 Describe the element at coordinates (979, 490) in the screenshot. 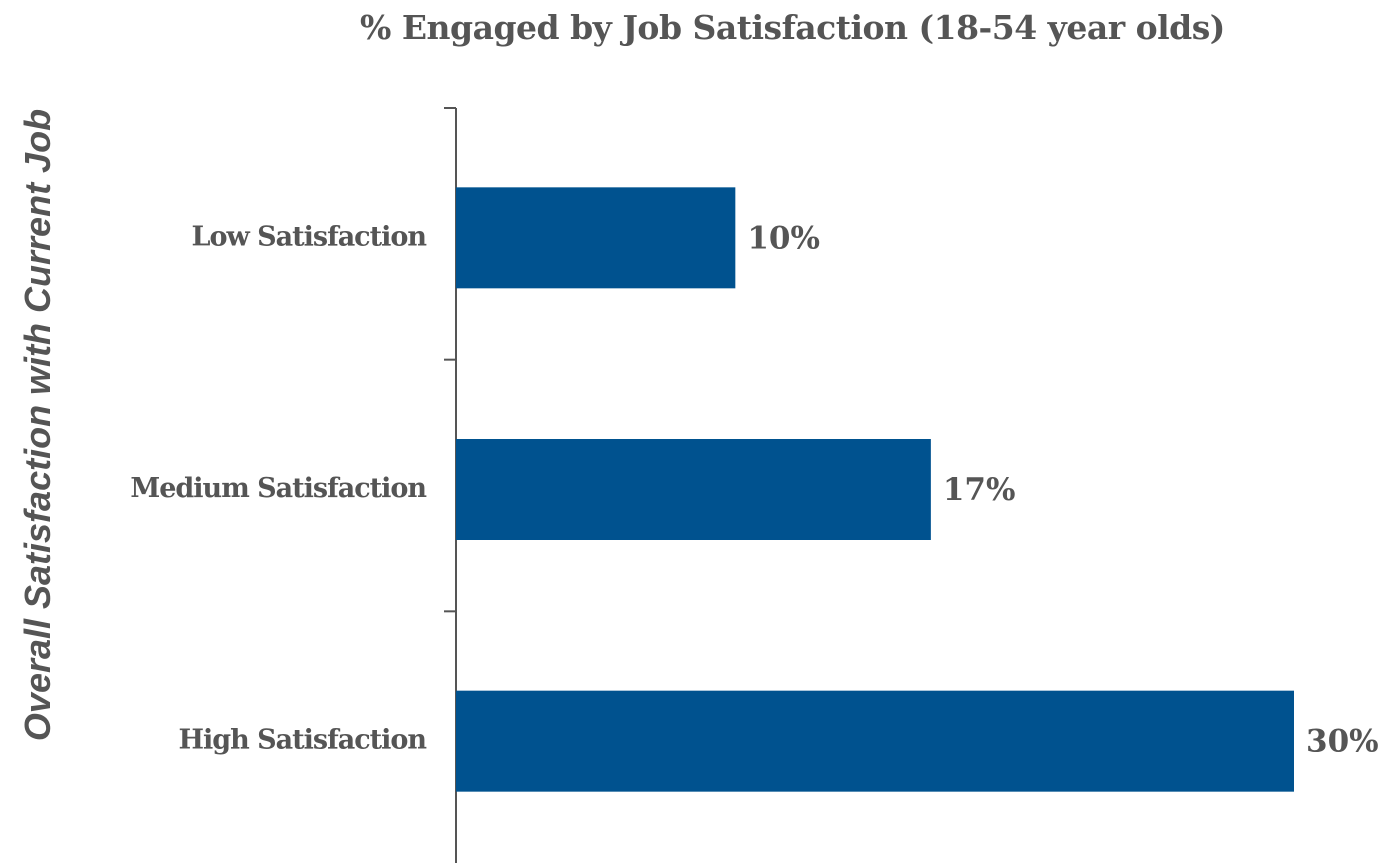

I see `data-label: 17%` at that location.